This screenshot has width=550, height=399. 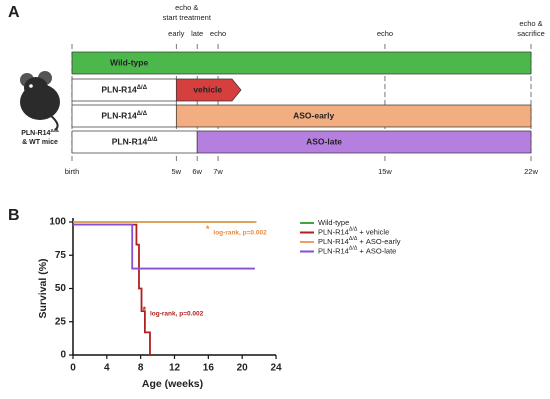 I want to click on y-tick-label: 75, so click(x=61, y=255).